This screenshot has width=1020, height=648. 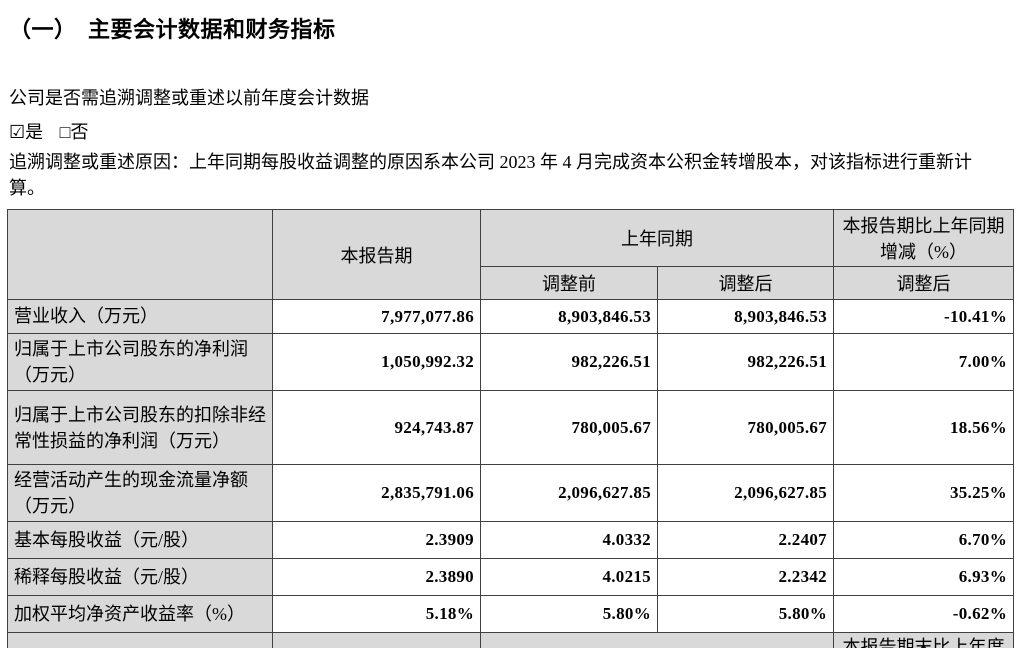 What do you see at coordinates (140, 493) in the screenshot?
I see `row-label: 经营活动产生的现金流量净额（万元）` at bounding box center [140, 493].